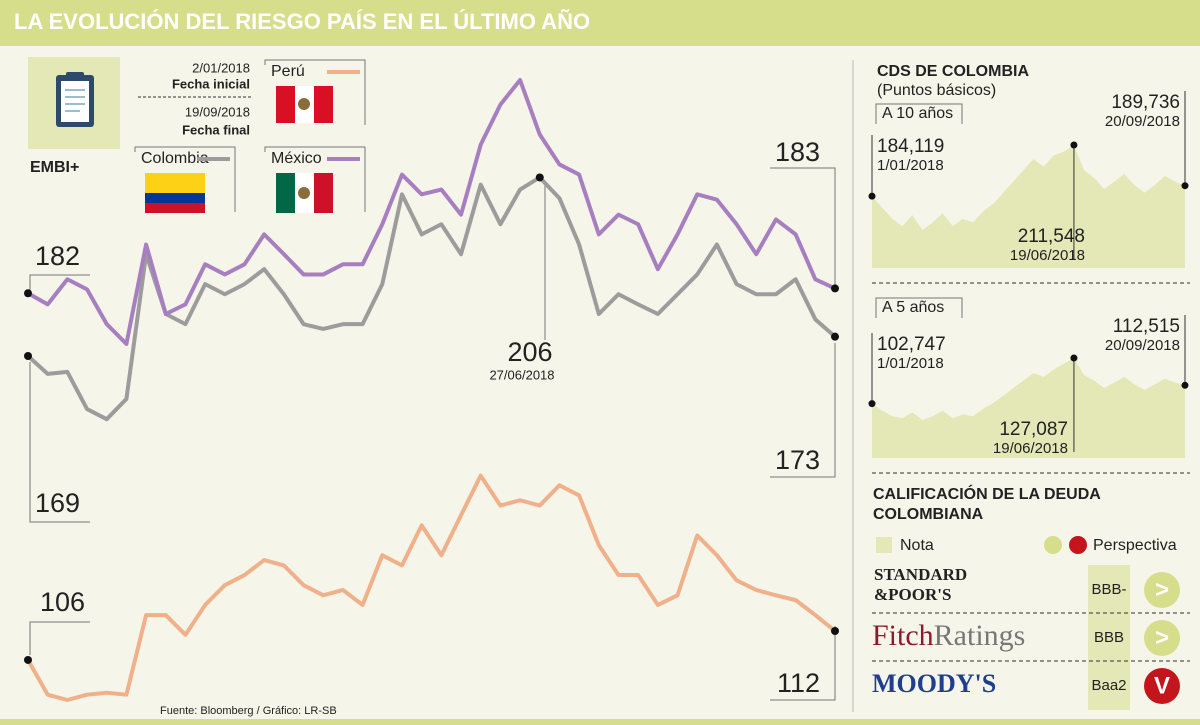 The image size is (1200, 725). What do you see at coordinates (221, 67) in the screenshot?
I see `start-date: 2/01/2018` at bounding box center [221, 67].